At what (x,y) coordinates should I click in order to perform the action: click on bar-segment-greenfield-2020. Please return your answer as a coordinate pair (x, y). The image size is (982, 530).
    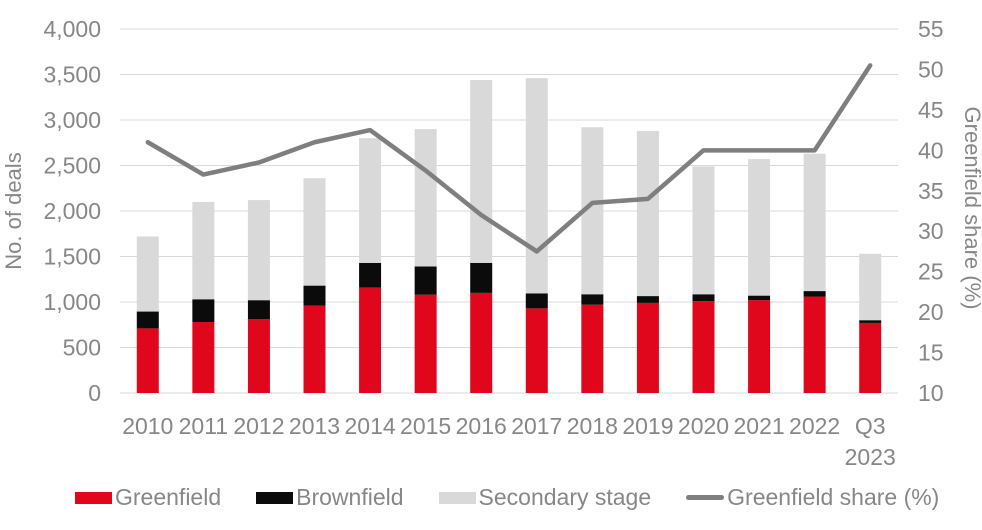
    Looking at the image, I should click on (703, 347).